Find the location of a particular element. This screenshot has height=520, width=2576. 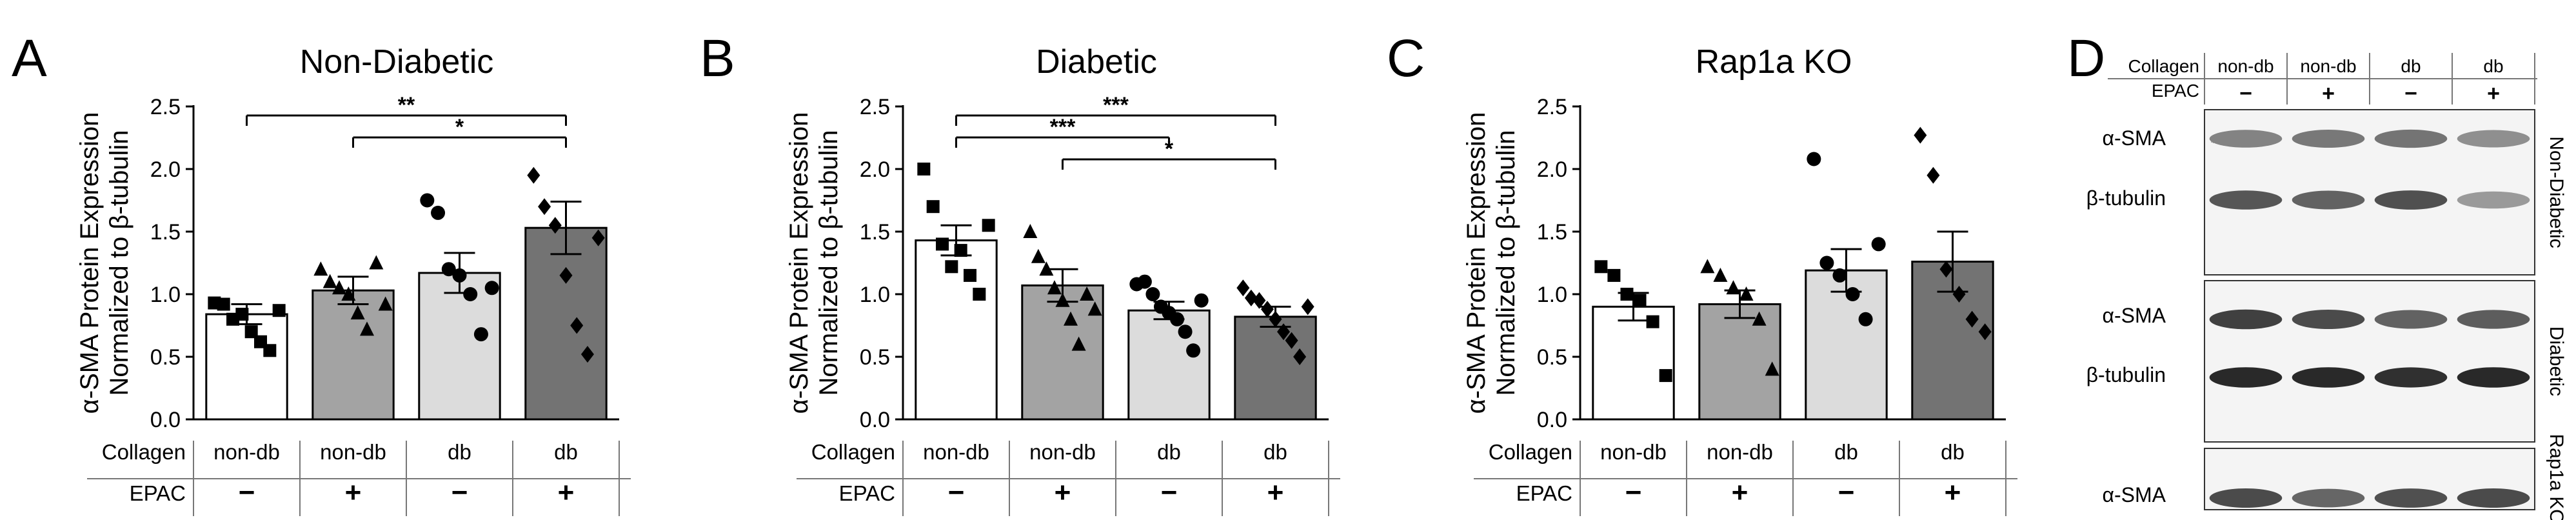

band-label: β-tubulin is located at coordinates (2126, 198).